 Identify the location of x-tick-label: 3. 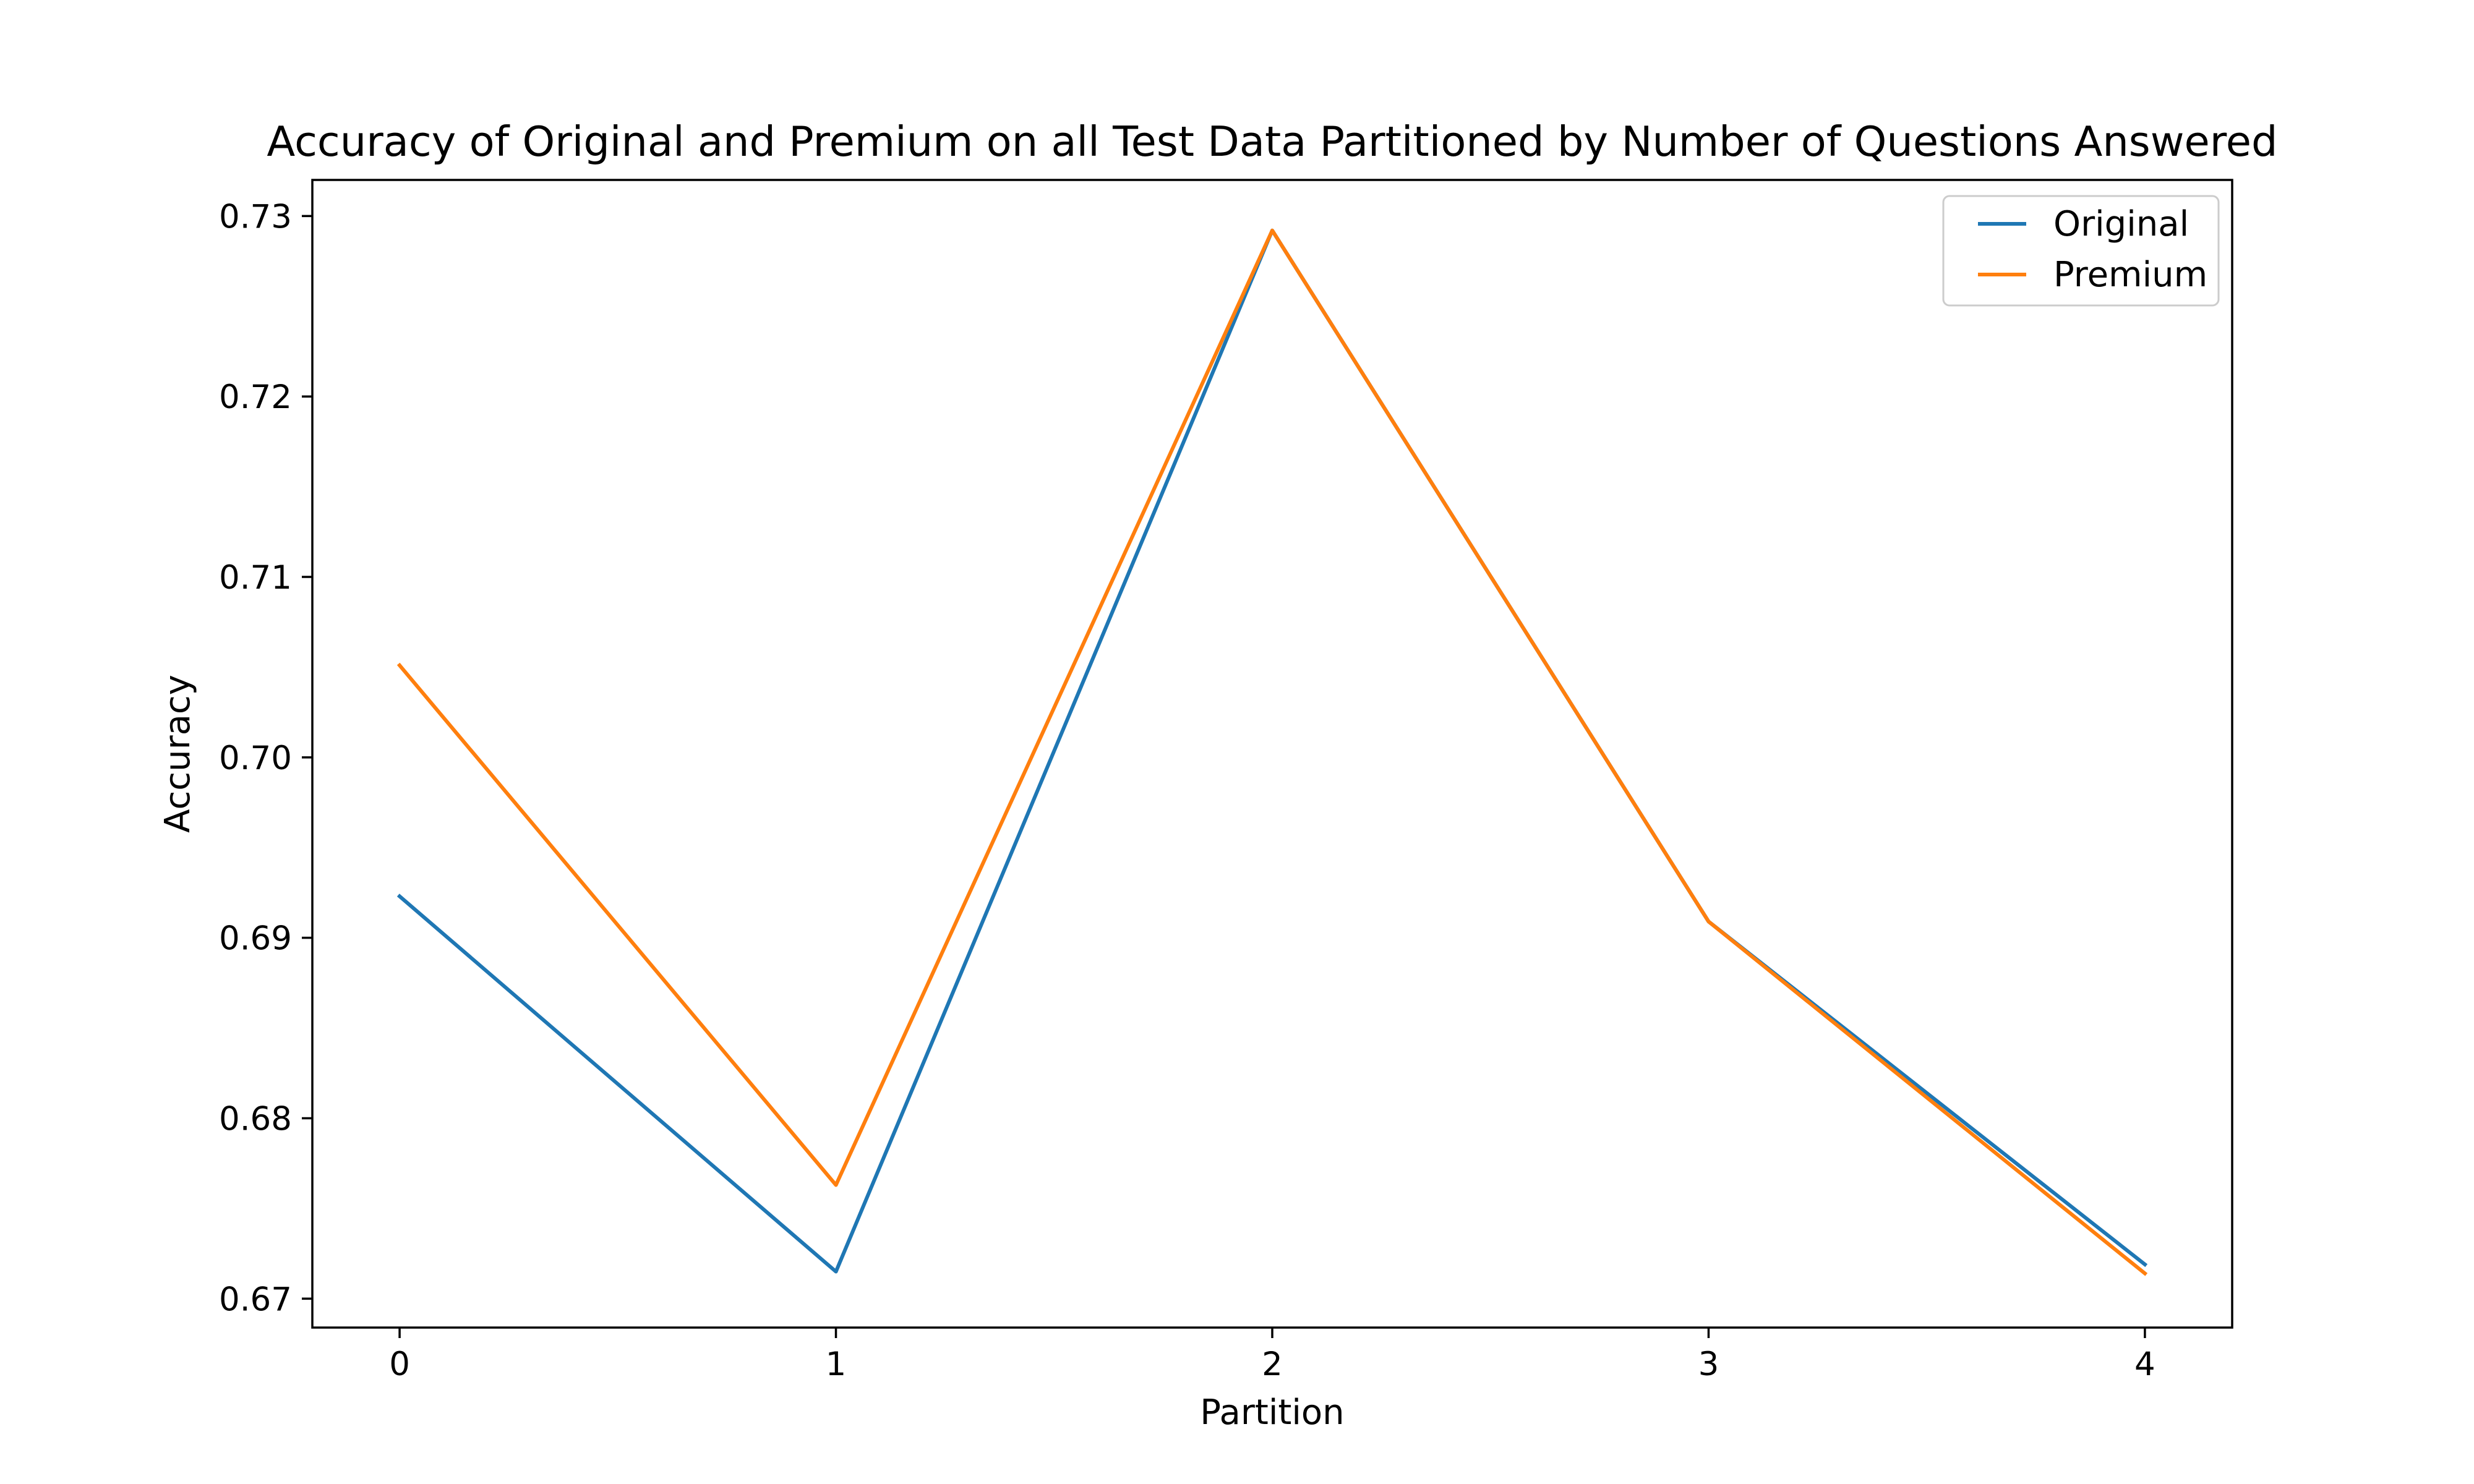
(1708, 1364).